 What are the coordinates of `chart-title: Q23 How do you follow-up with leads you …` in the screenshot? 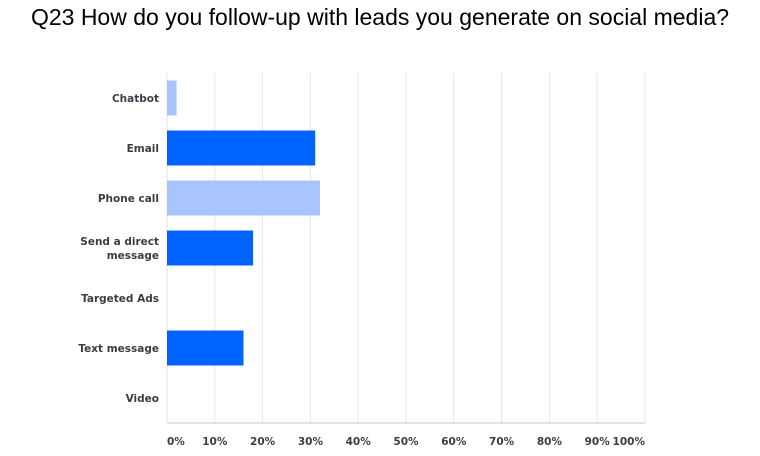 It's located at (380, 17).